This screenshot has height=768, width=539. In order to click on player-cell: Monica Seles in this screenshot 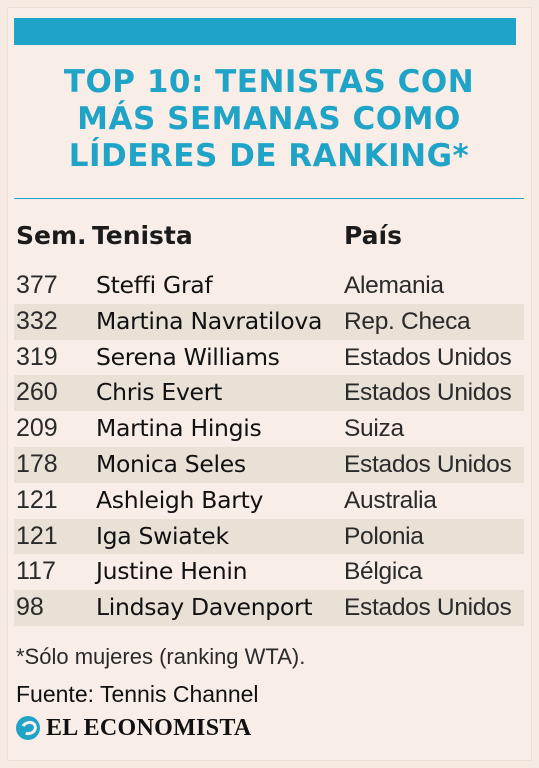, I will do `click(171, 463)`.